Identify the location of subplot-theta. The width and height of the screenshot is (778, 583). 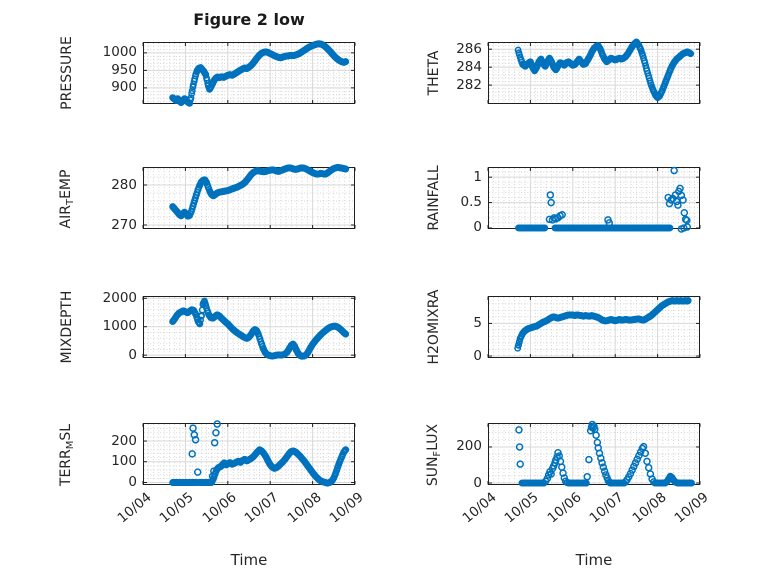
(594, 71).